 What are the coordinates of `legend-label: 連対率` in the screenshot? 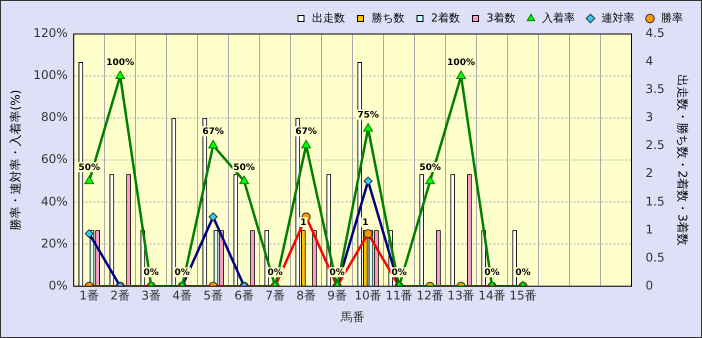 It's located at (618, 17).